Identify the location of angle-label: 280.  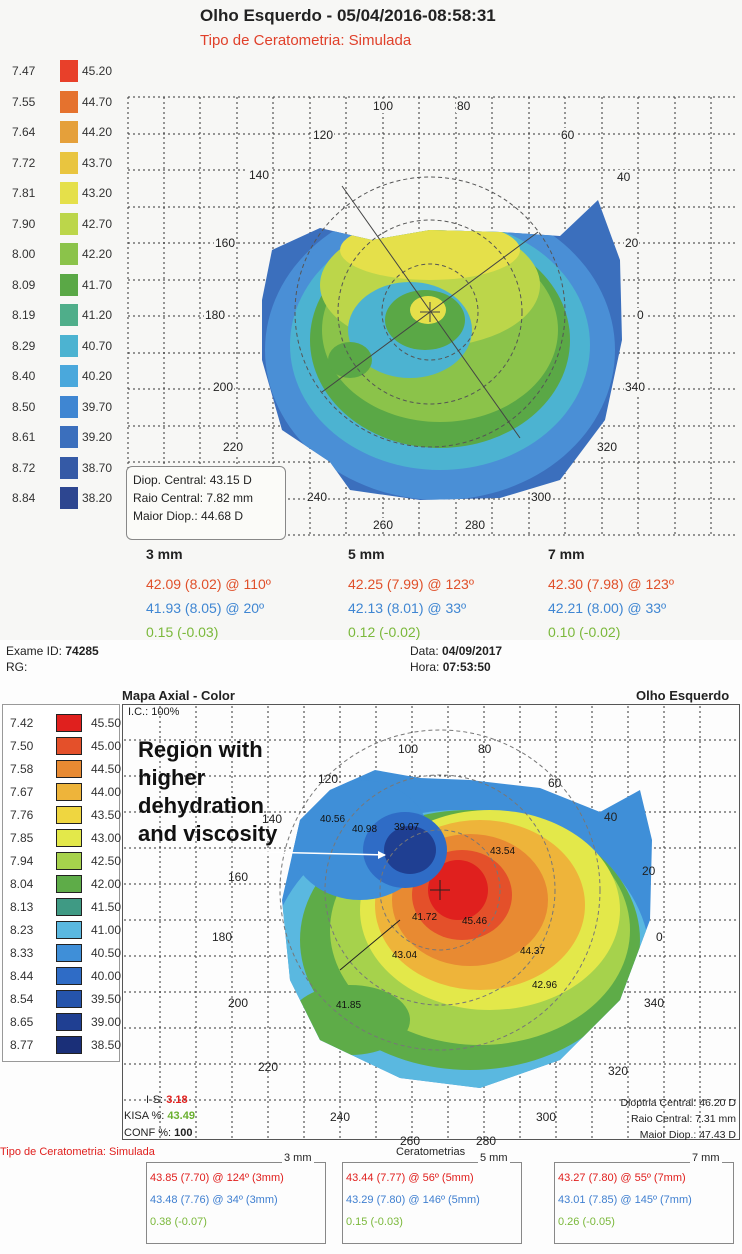
(475, 525).